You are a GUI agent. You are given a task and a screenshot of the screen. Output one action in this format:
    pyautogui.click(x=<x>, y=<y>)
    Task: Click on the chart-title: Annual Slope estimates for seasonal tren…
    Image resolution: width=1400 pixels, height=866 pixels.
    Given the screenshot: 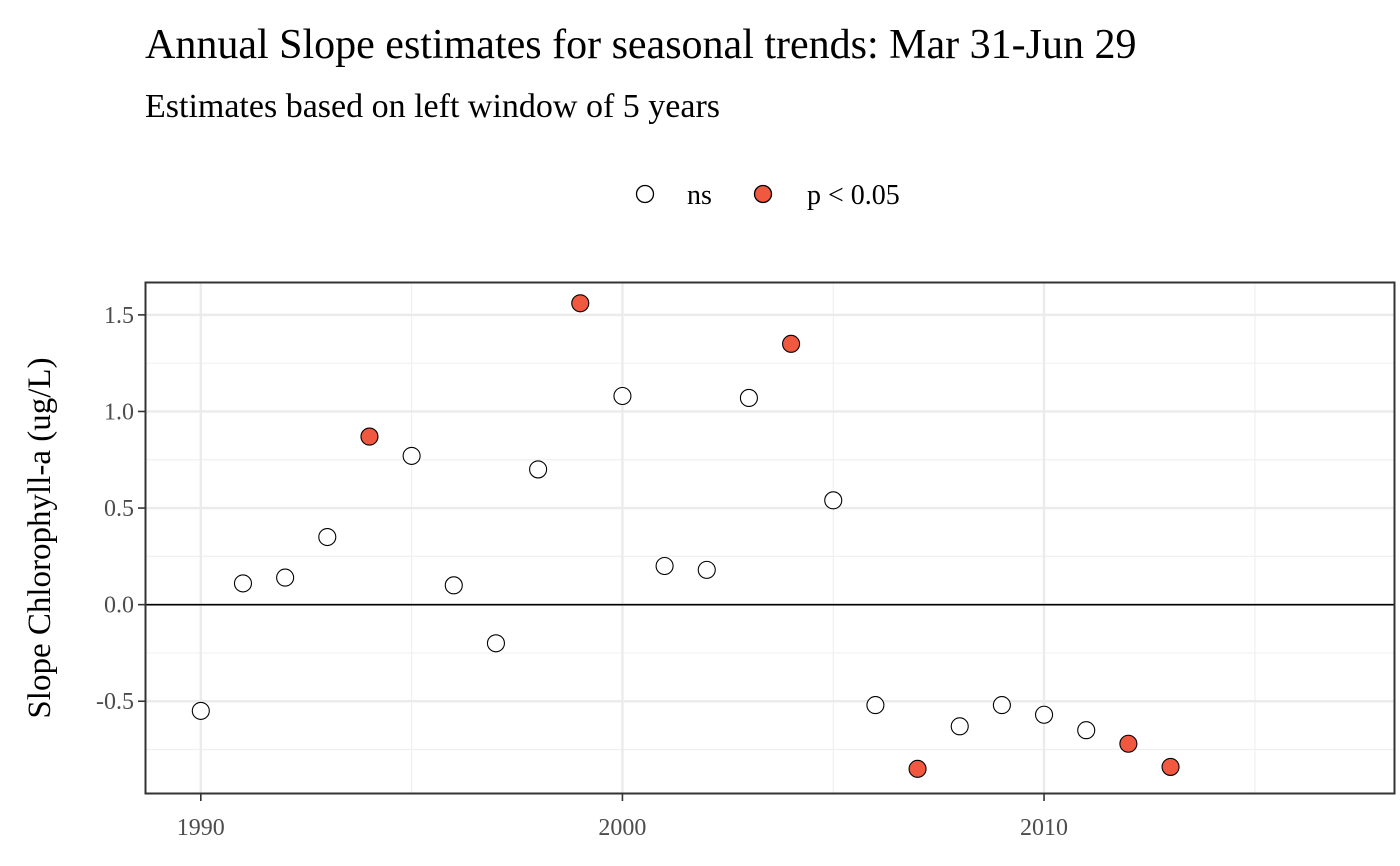 What is the action you would take?
    pyautogui.click(x=640, y=45)
    